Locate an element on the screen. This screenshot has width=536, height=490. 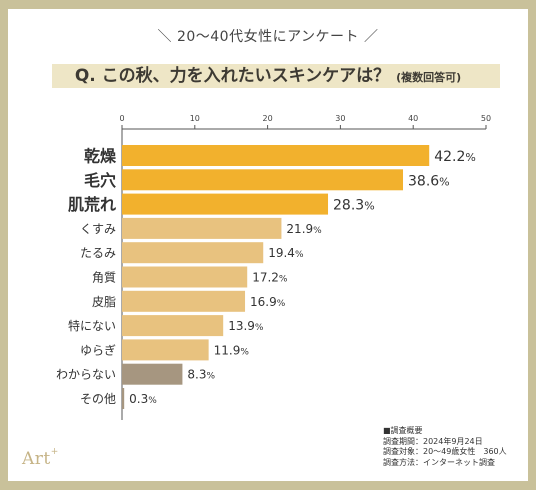
value-number: 17.2 is located at coordinates (265, 278).